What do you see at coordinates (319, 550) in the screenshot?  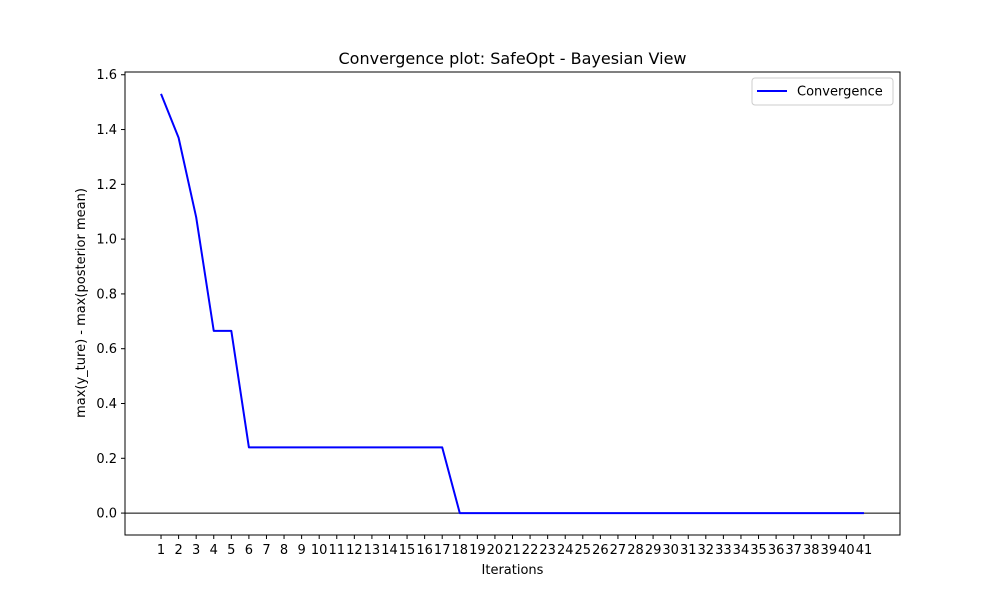 I see `x-tick-label: 10` at bounding box center [319, 550].